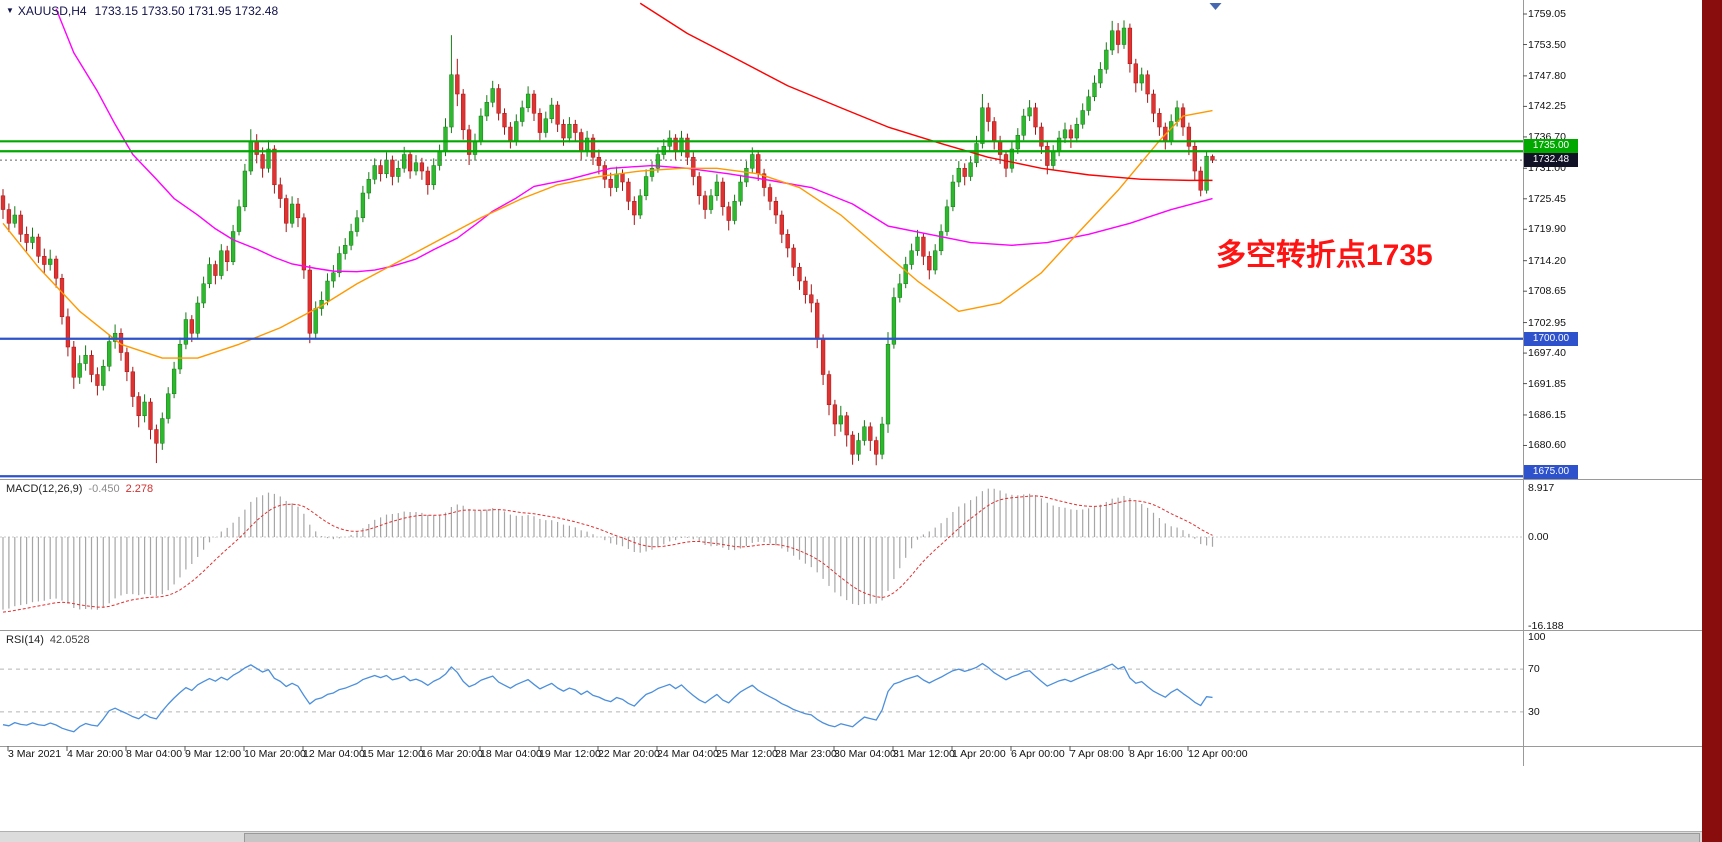 The image size is (1722, 842). I want to click on text-annotation: 多空转折点1735, so click(1324, 255).